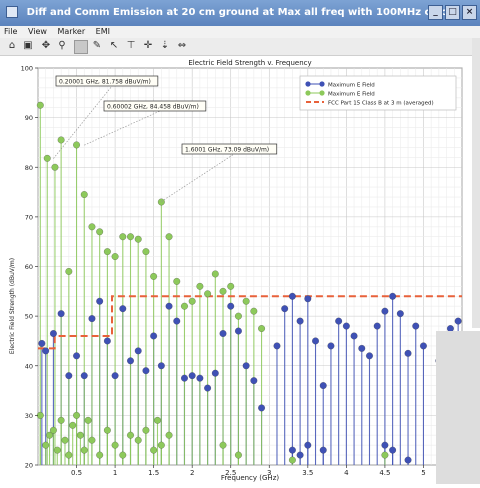  What do you see at coordinates (131, 45) in the screenshot?
I see `marker-icon: ⊤` at bounding box center [131, 45].